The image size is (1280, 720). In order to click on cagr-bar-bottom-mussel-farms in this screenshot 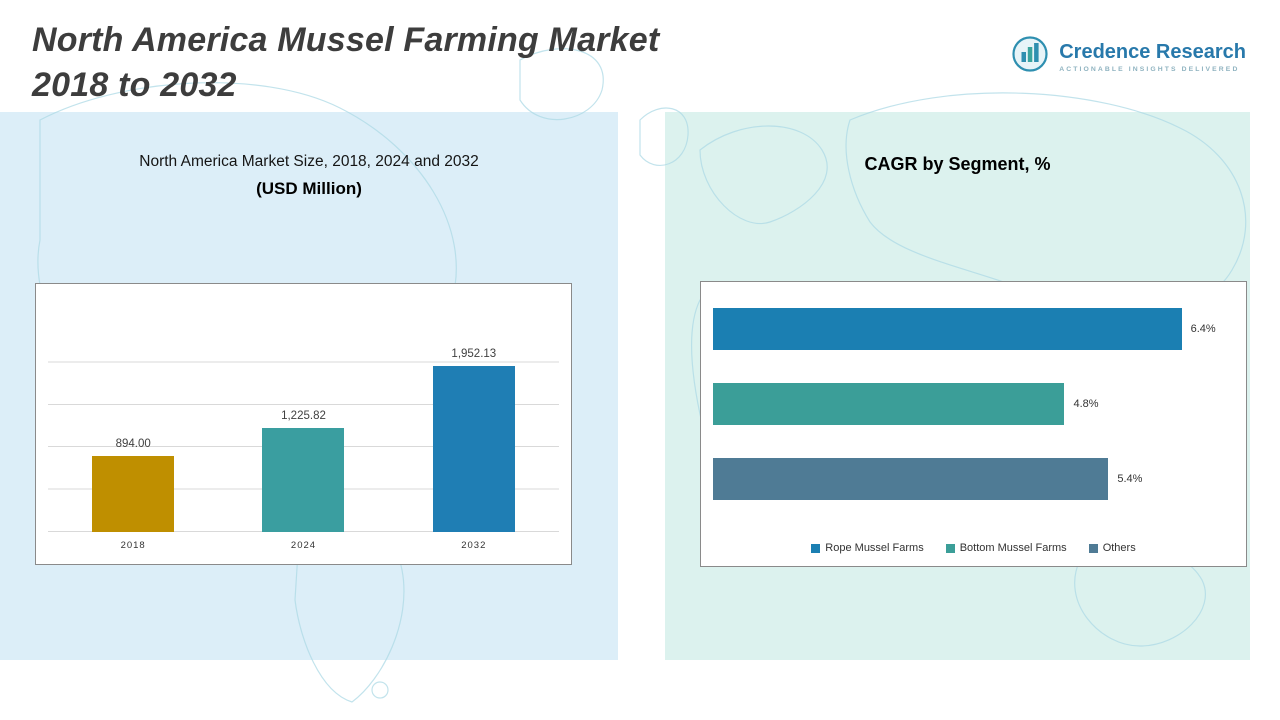, I will do `click(889, 404)`.